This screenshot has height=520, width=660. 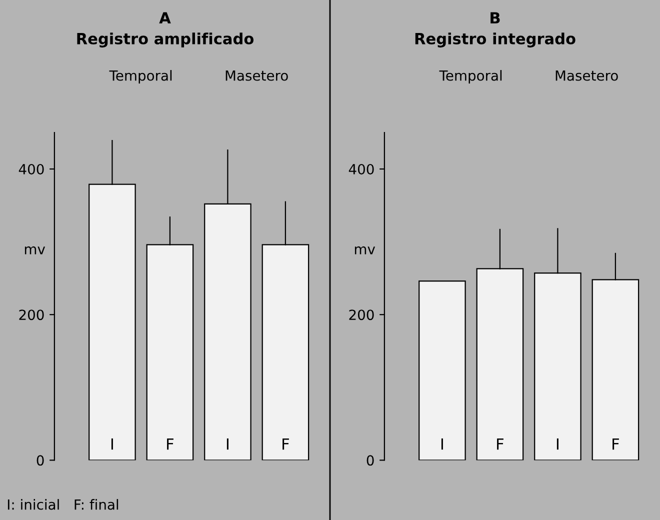 I want to click on chart-title: A, so click(x=165, y=18).